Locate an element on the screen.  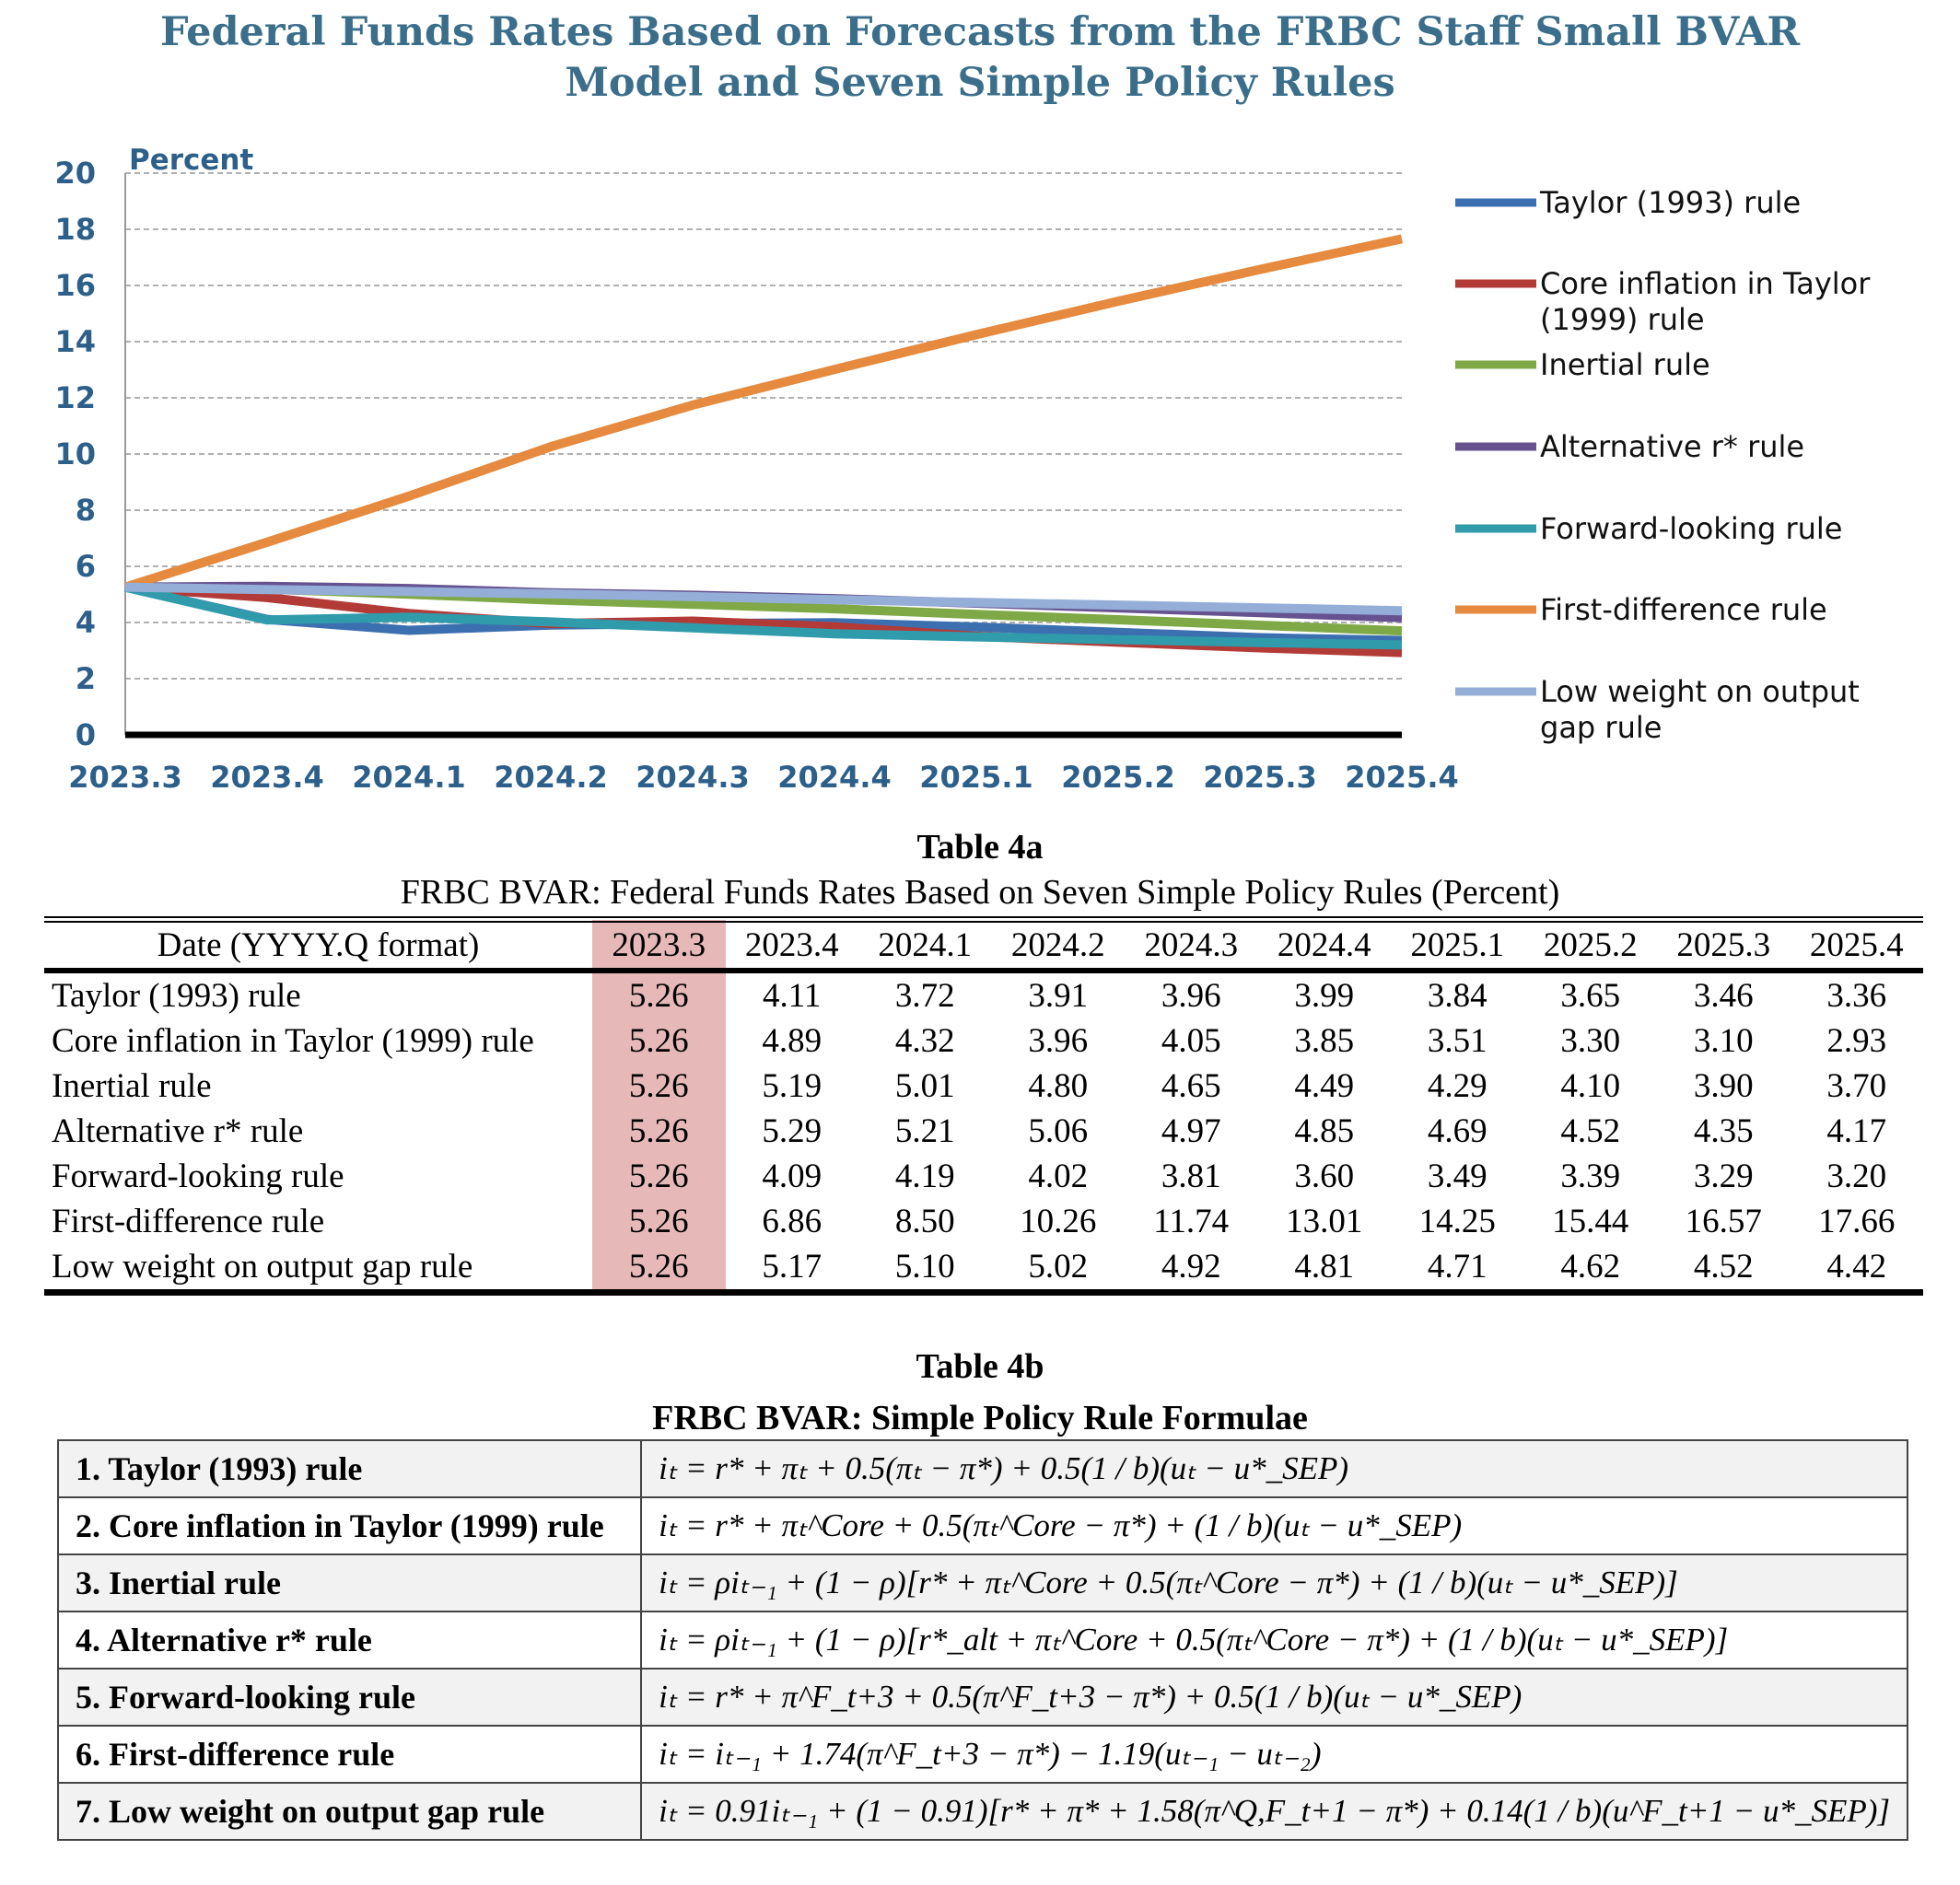
table4a-row-label: Core inflation in Taylor (1999) rule is located at coordinates (293, 1041).